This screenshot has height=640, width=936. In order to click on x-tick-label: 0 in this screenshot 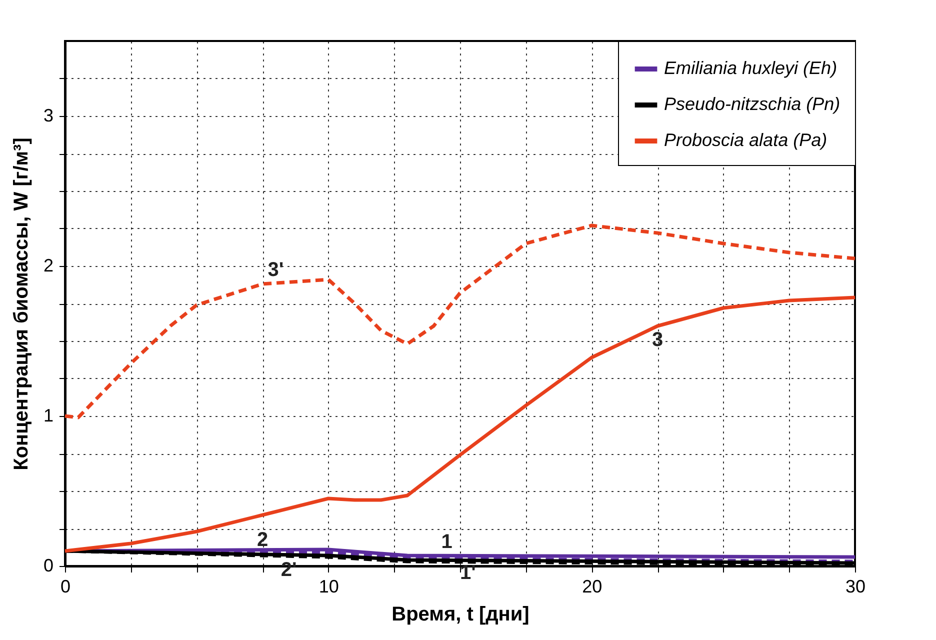, I will do `click(65, 586)`.